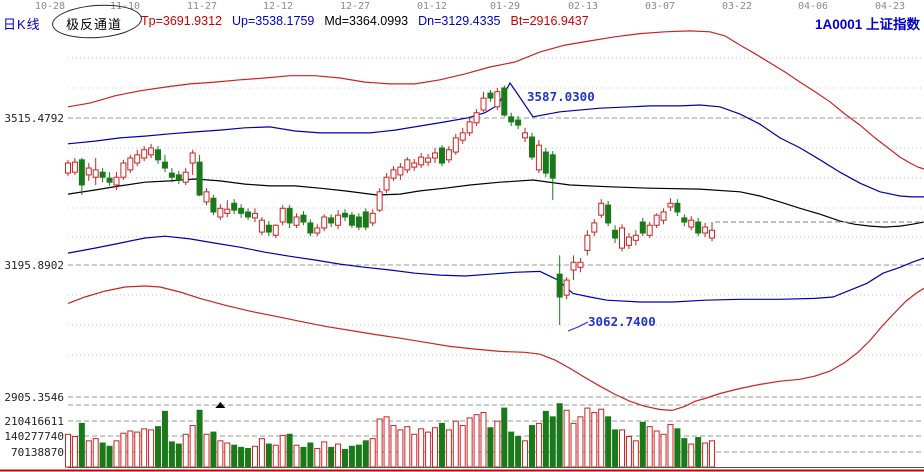 This screenshot has width=924, height=472. I want to click on symbol-label: 1A0001 上证指数, so click(867, 23).